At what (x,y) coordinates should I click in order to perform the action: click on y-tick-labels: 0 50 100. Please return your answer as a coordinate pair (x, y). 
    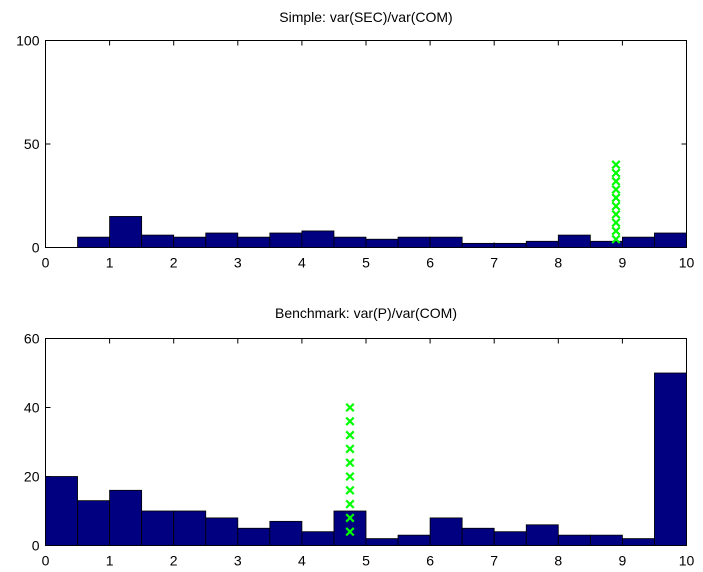
    Looking at the image, I should click on (28, 144).